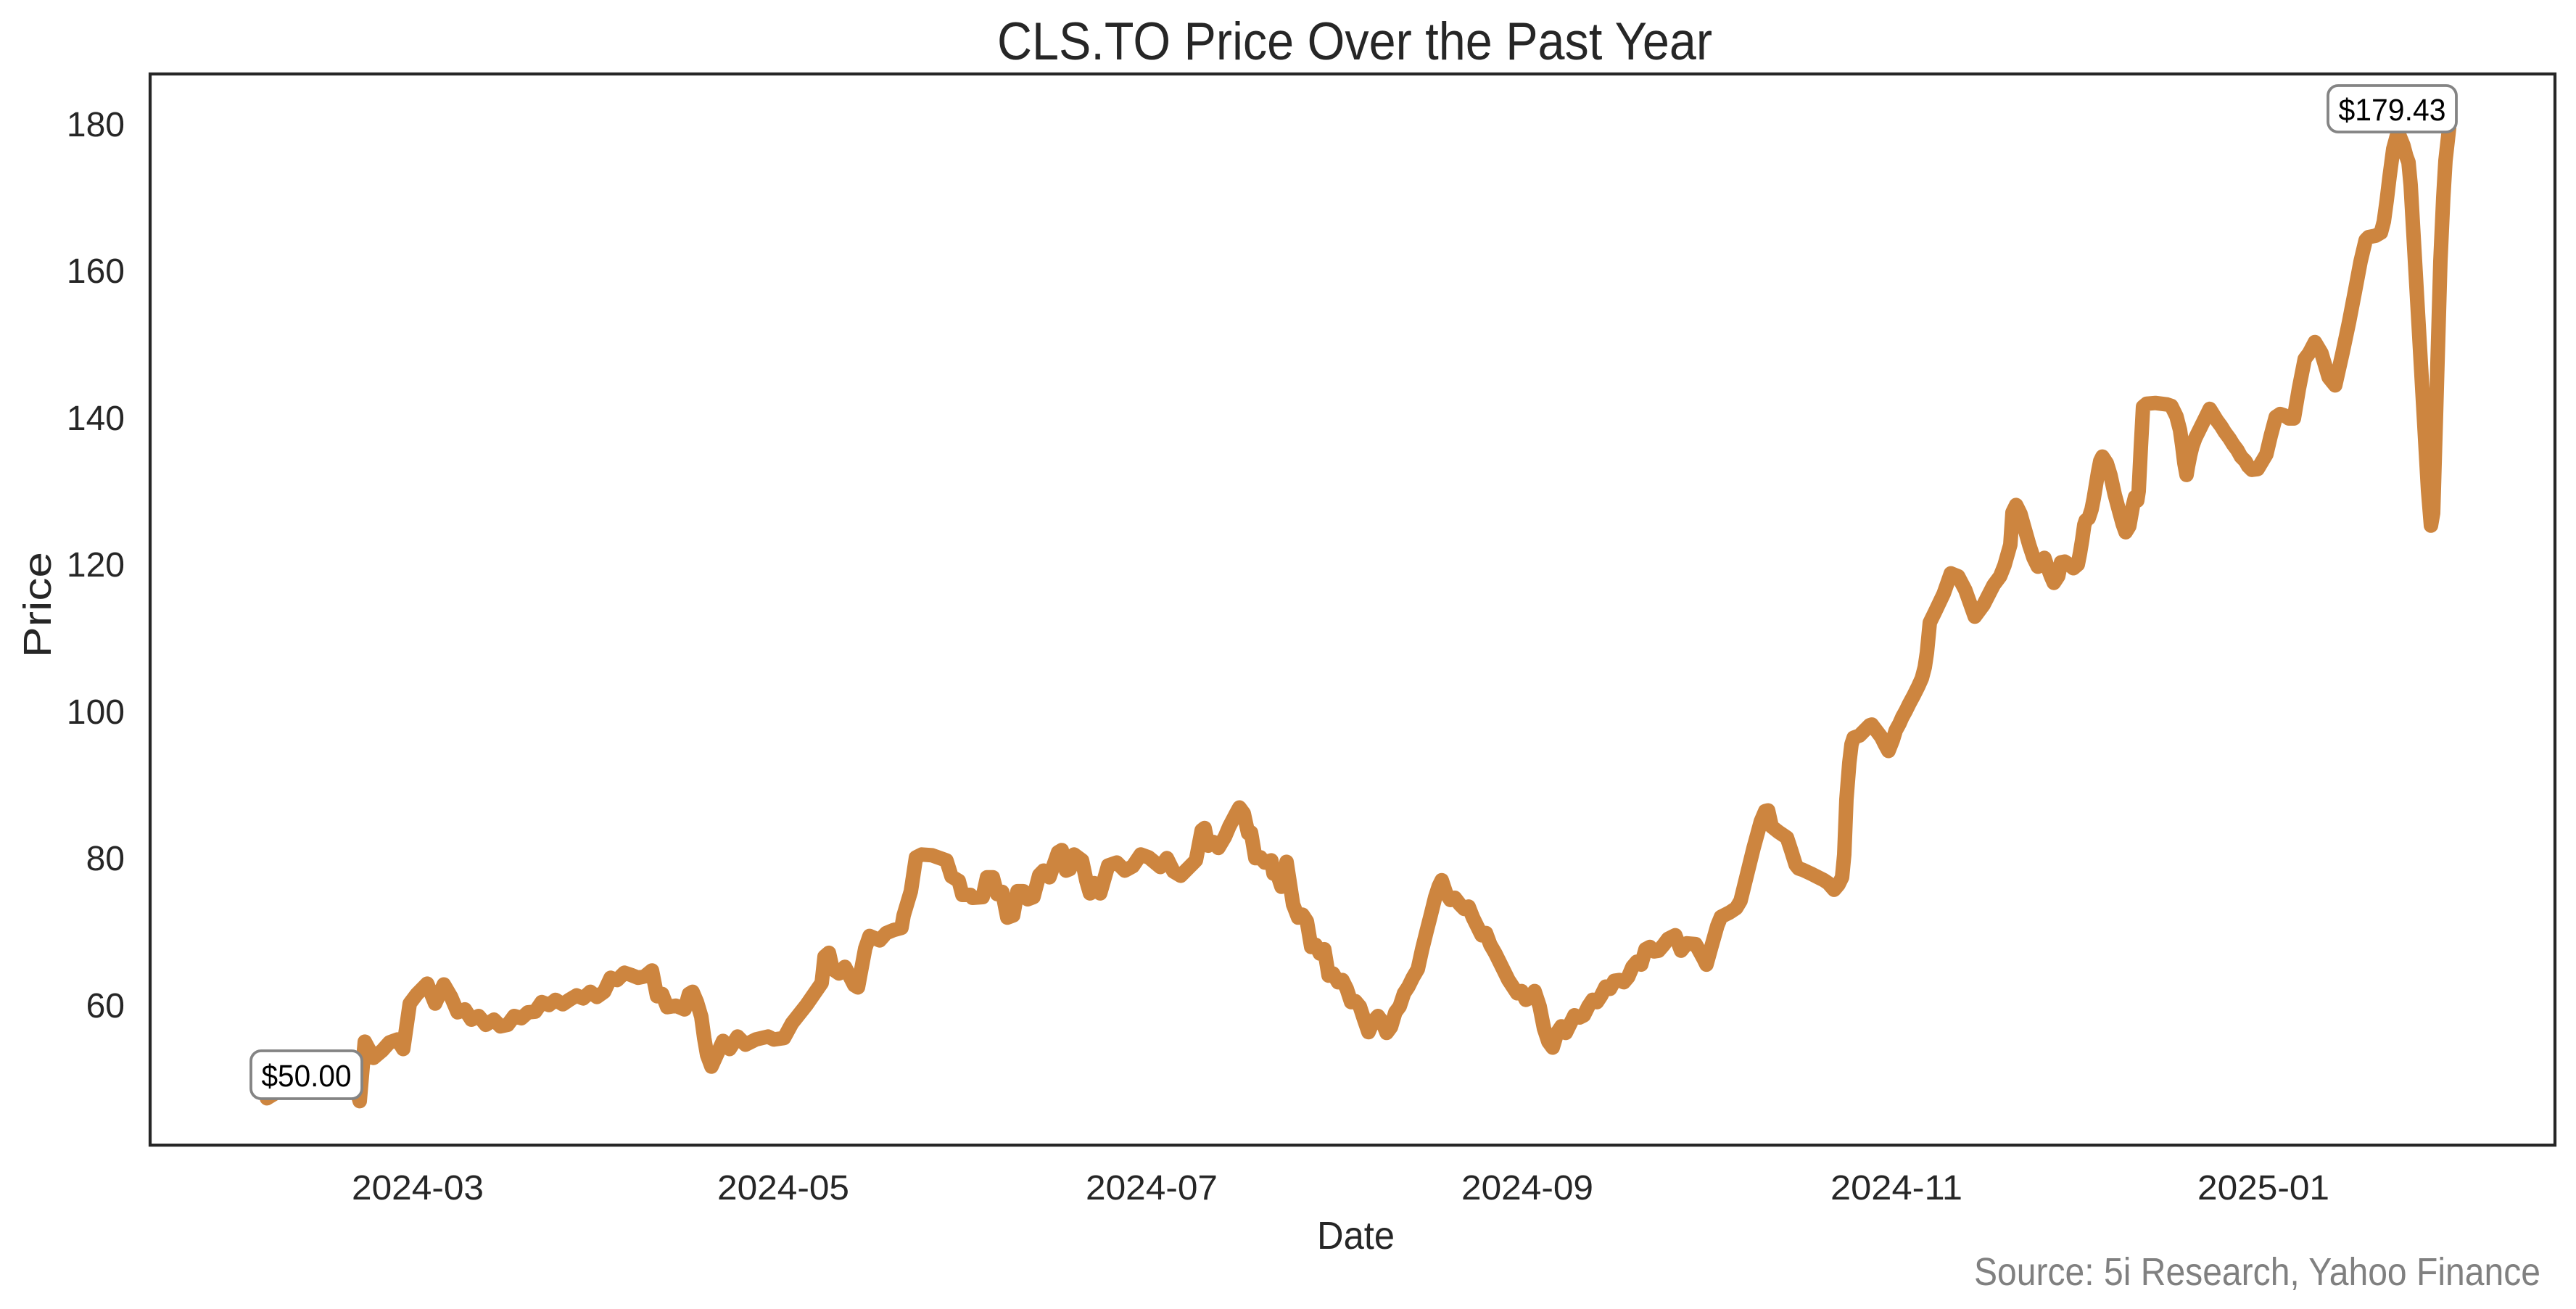 The image size is (2576, 1309). I want to click on svg-text: 180, so click(96, 125).